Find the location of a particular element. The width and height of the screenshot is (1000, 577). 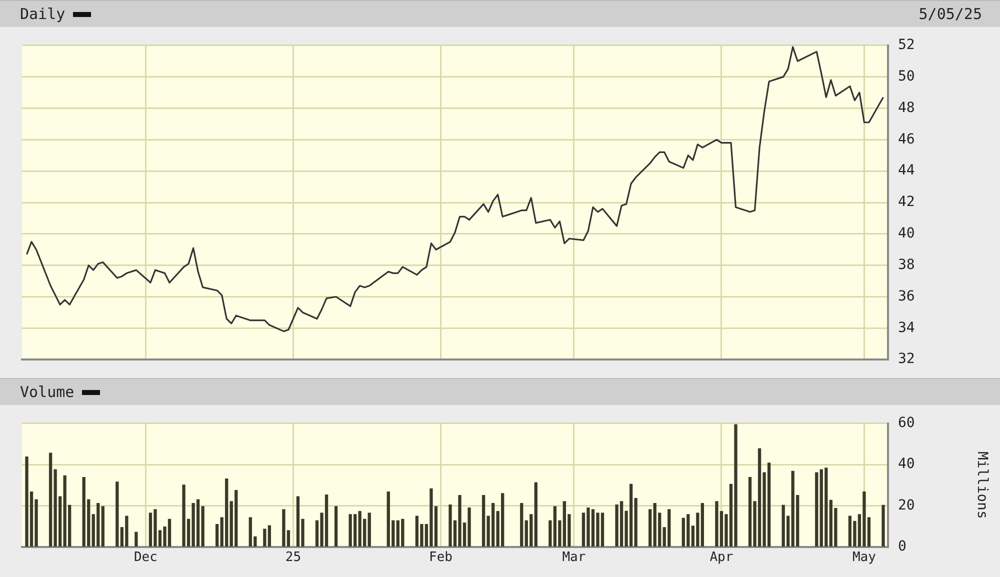

x-tick-label: May is located at coordinates (864, 558).